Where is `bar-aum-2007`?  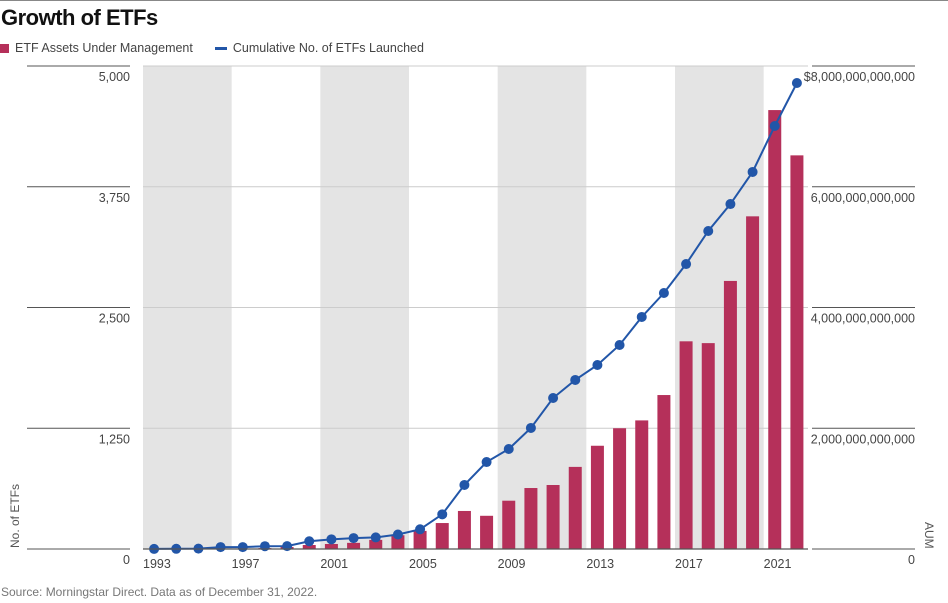
bar-aum-2007 is located at coordinates (464, 529).